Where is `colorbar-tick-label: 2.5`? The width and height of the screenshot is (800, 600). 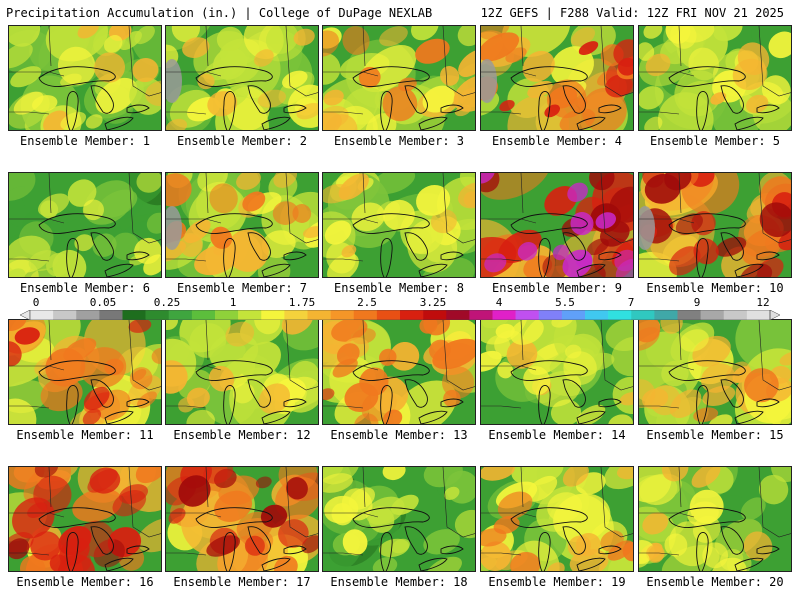
colorbar-tick-label: 2.5 is located at coordinates (367, 302).